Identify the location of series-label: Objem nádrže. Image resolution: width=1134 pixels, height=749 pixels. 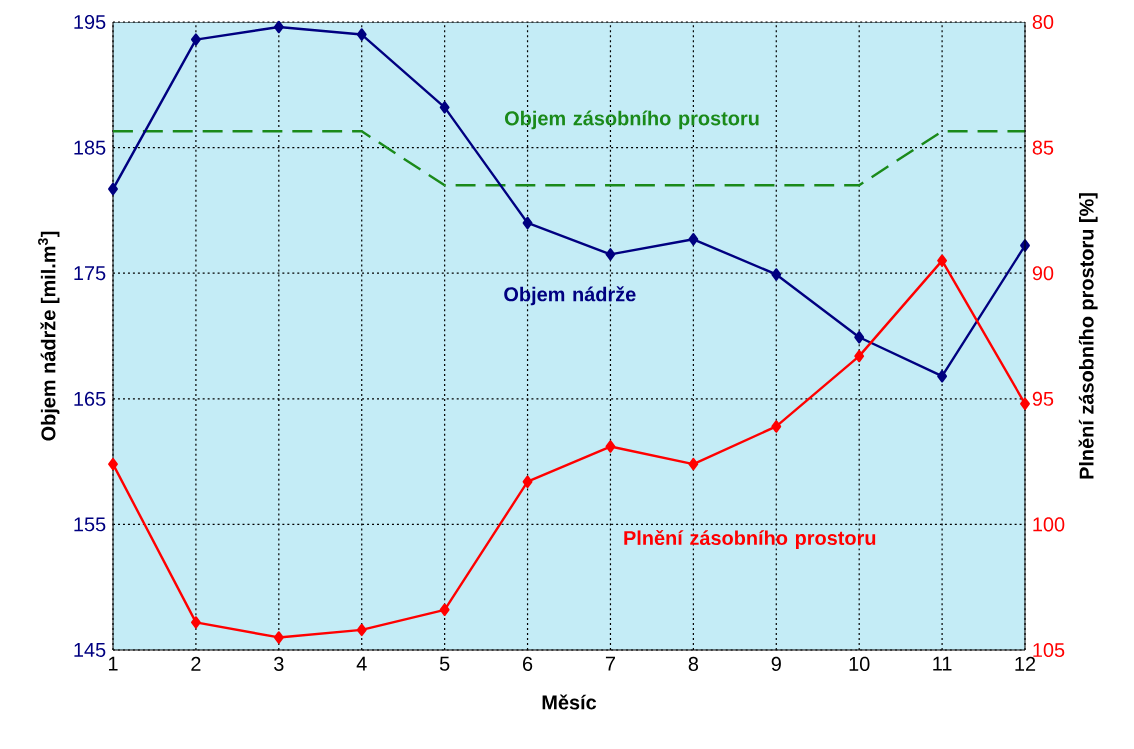
(570, 296).